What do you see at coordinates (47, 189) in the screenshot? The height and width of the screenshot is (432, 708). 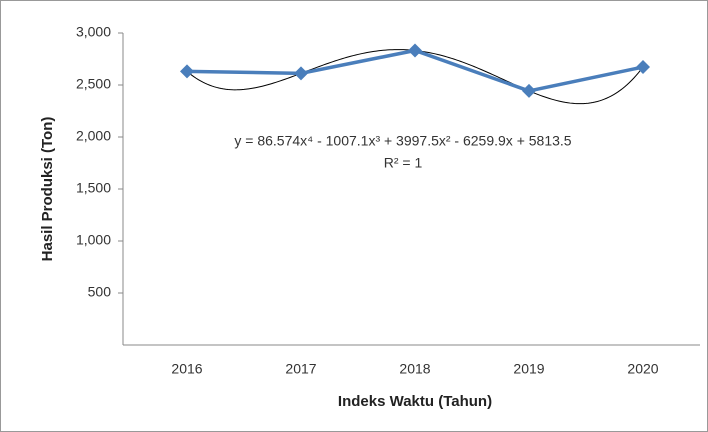 I see `y-axis-label: Hasil Produksi (Ton)` at bounding box center [47, 189].